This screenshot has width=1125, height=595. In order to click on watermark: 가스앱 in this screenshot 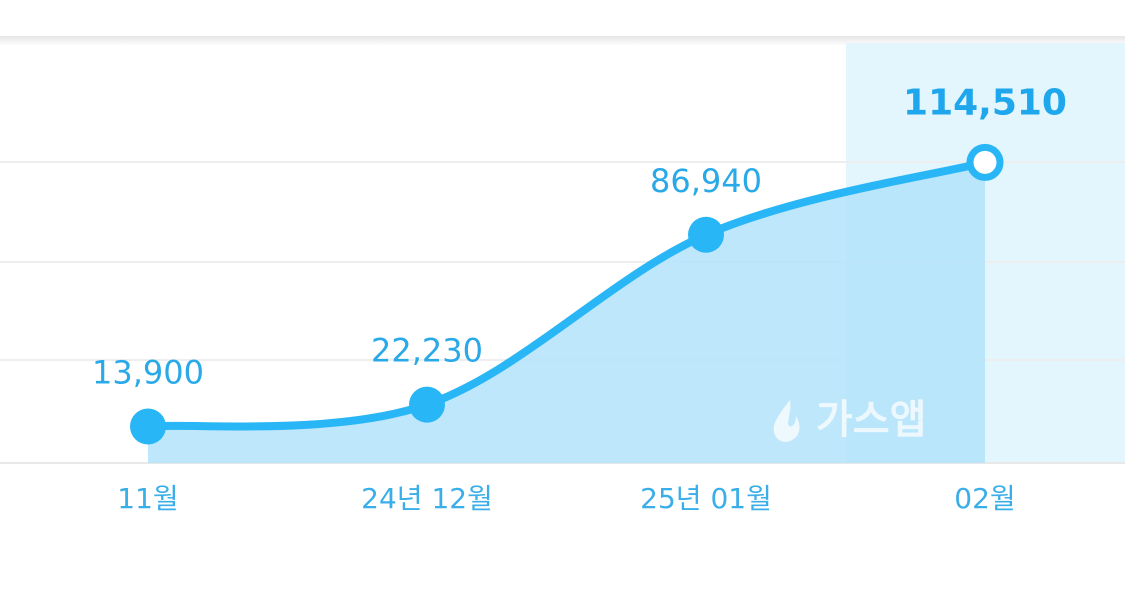, I will do `click(871, 420)`.